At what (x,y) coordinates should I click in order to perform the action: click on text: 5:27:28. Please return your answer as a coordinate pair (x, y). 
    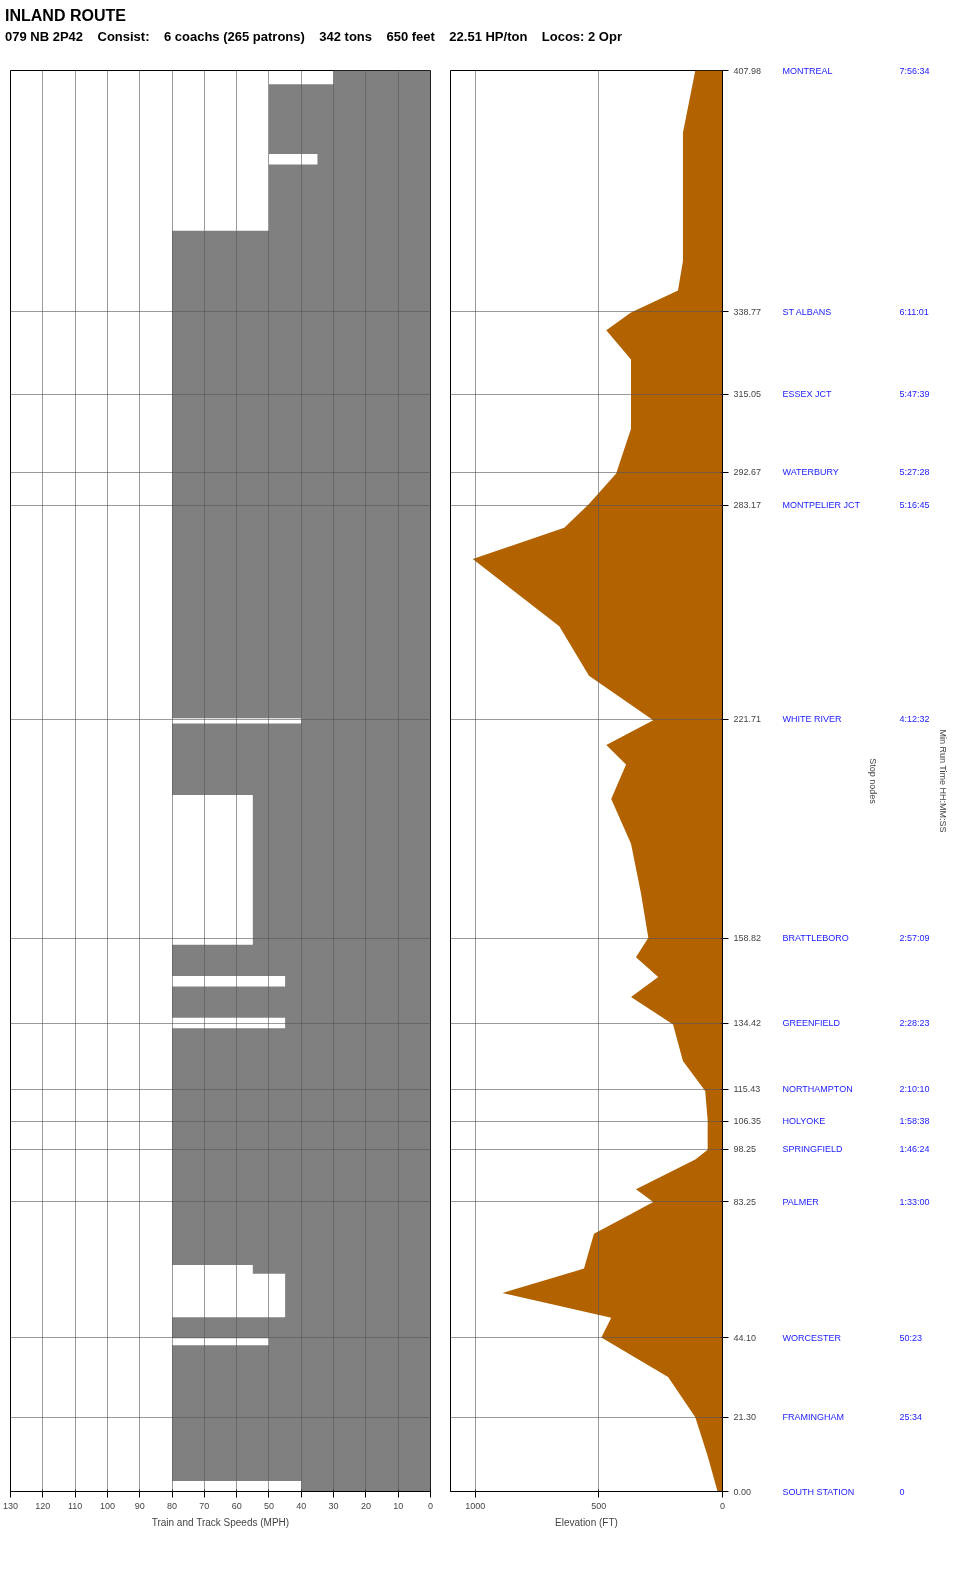
    Looking at the image, I should click on (914, 472).